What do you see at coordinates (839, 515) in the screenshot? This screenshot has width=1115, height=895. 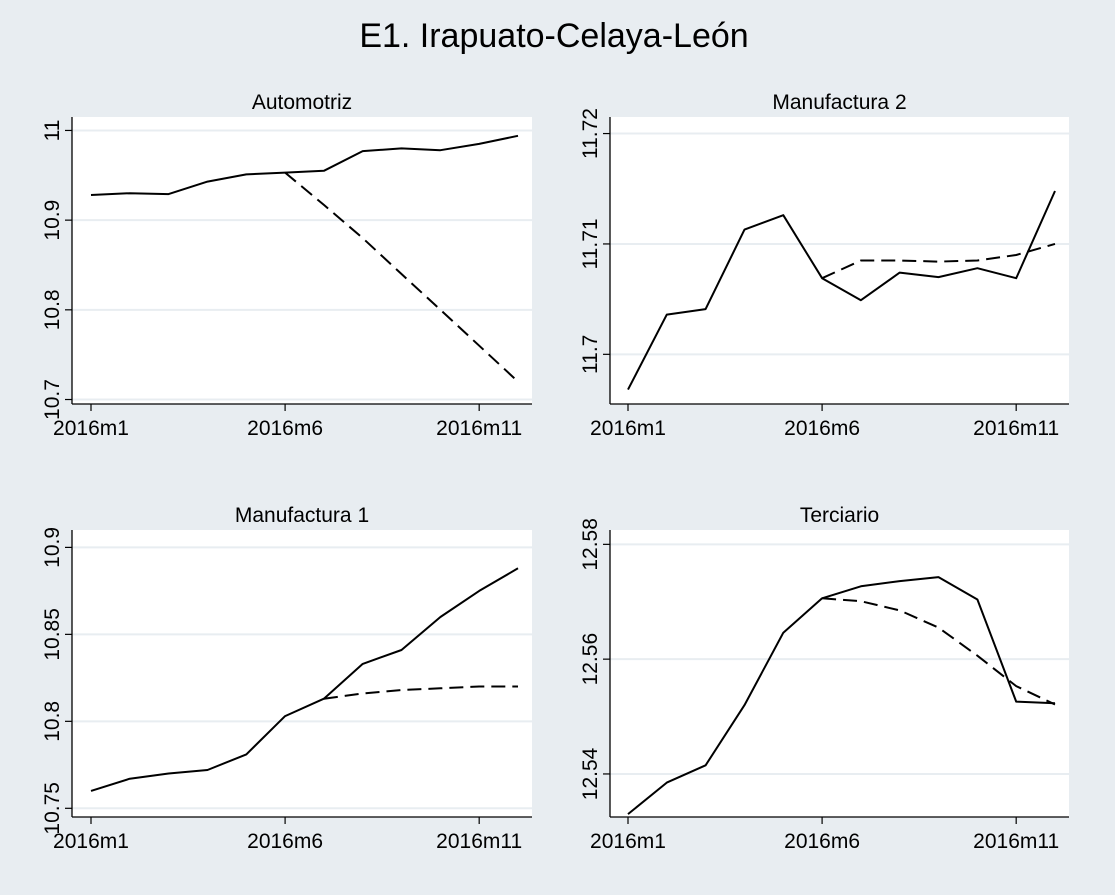 I see `panel-title-terciario: Terciario` at bounding box center [839, 515].